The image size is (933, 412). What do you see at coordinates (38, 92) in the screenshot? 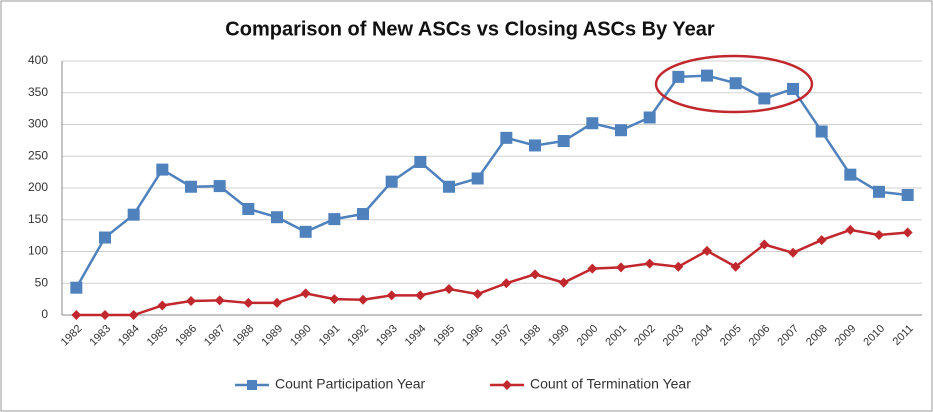
I see `y-tick-label: 350` at bounding box center [38, 92].